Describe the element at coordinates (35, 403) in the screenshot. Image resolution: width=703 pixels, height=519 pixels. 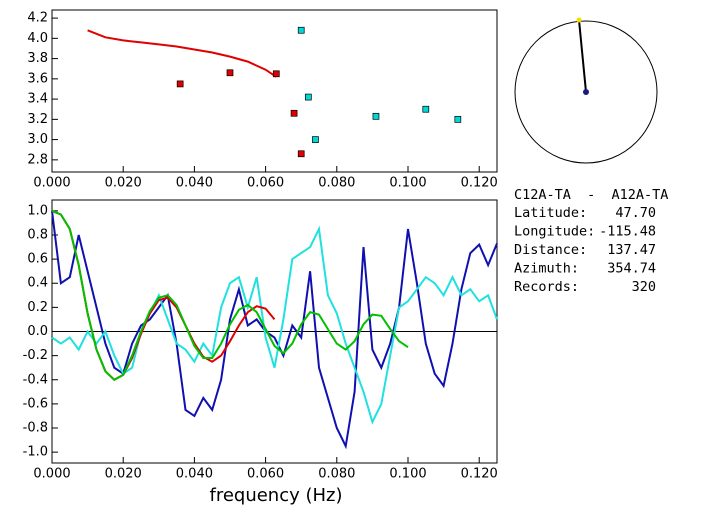
I see `y-tick-label: -0.6` at that location.